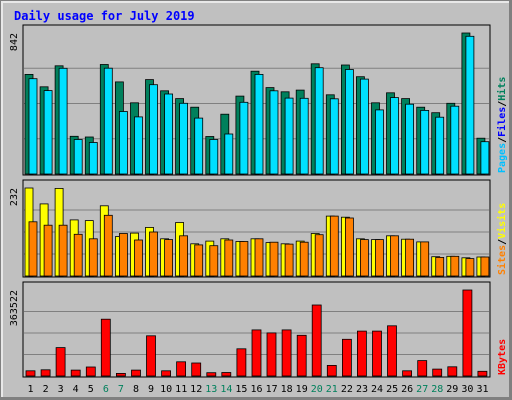 This screenshot has width=512, height=400. Describe the element at coordinates (392, 389) in the screenshot. I see `x-tick-label: 25` at that location.